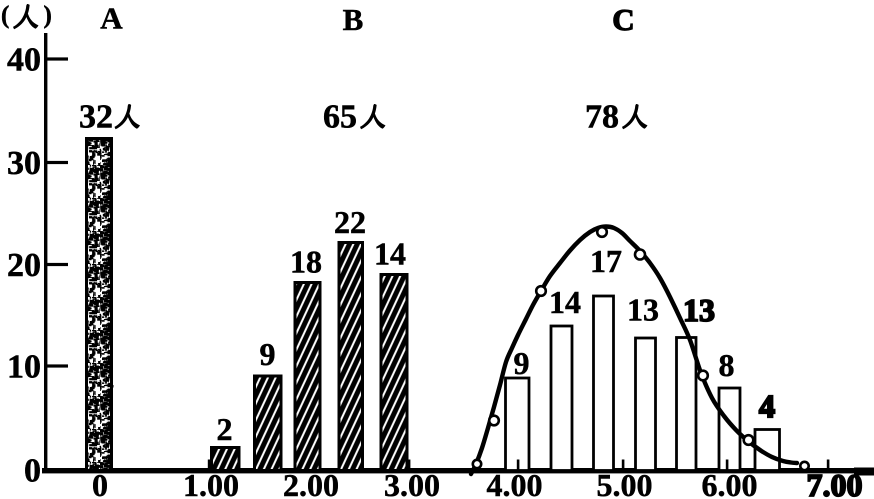 Image resolution: width=874 pixels, height=499 pixels. What do you see at coordinates (835, 483) in the screenshot?
I see `svg-text: 7.00` at bounding box center [835, 483].